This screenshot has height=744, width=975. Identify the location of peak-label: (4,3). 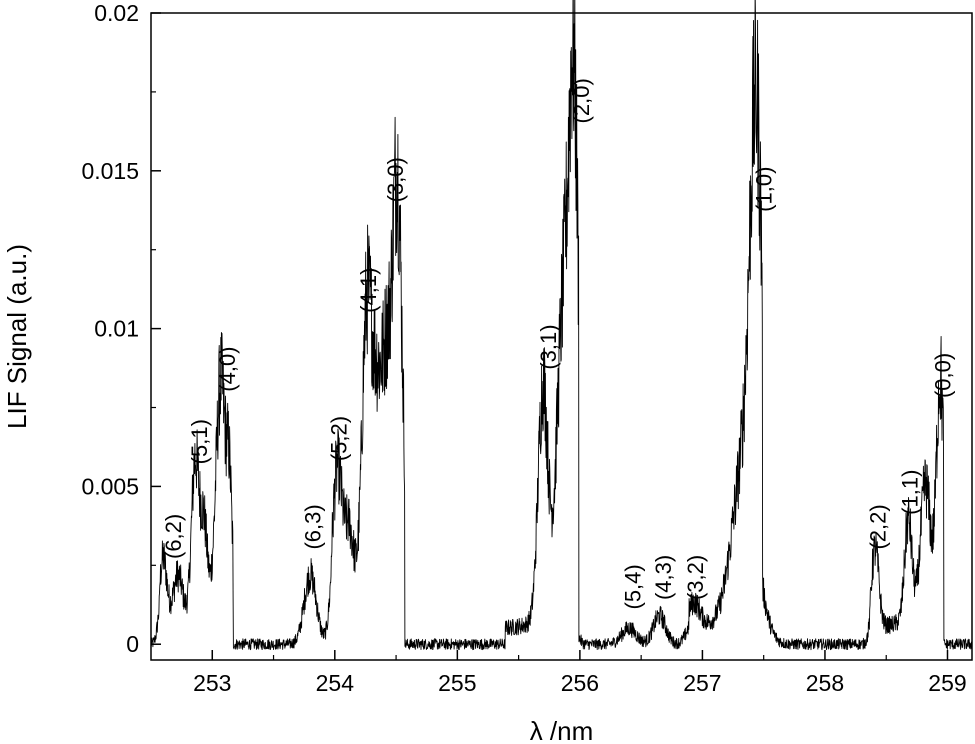
(663, 577).